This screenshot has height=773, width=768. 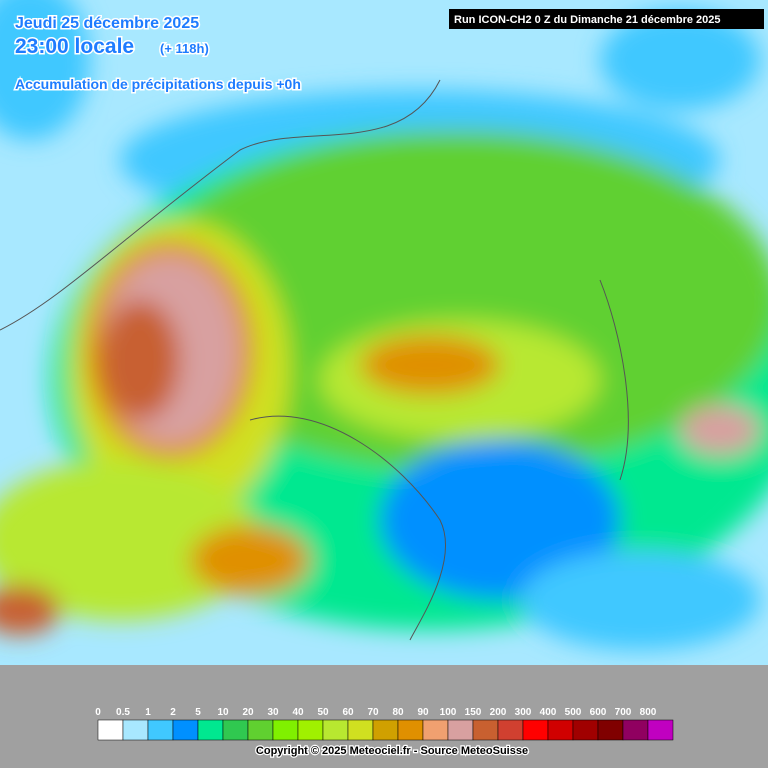 I want to click on date: Jeudi 25 décembre 2025, so click(x=107, y=23).